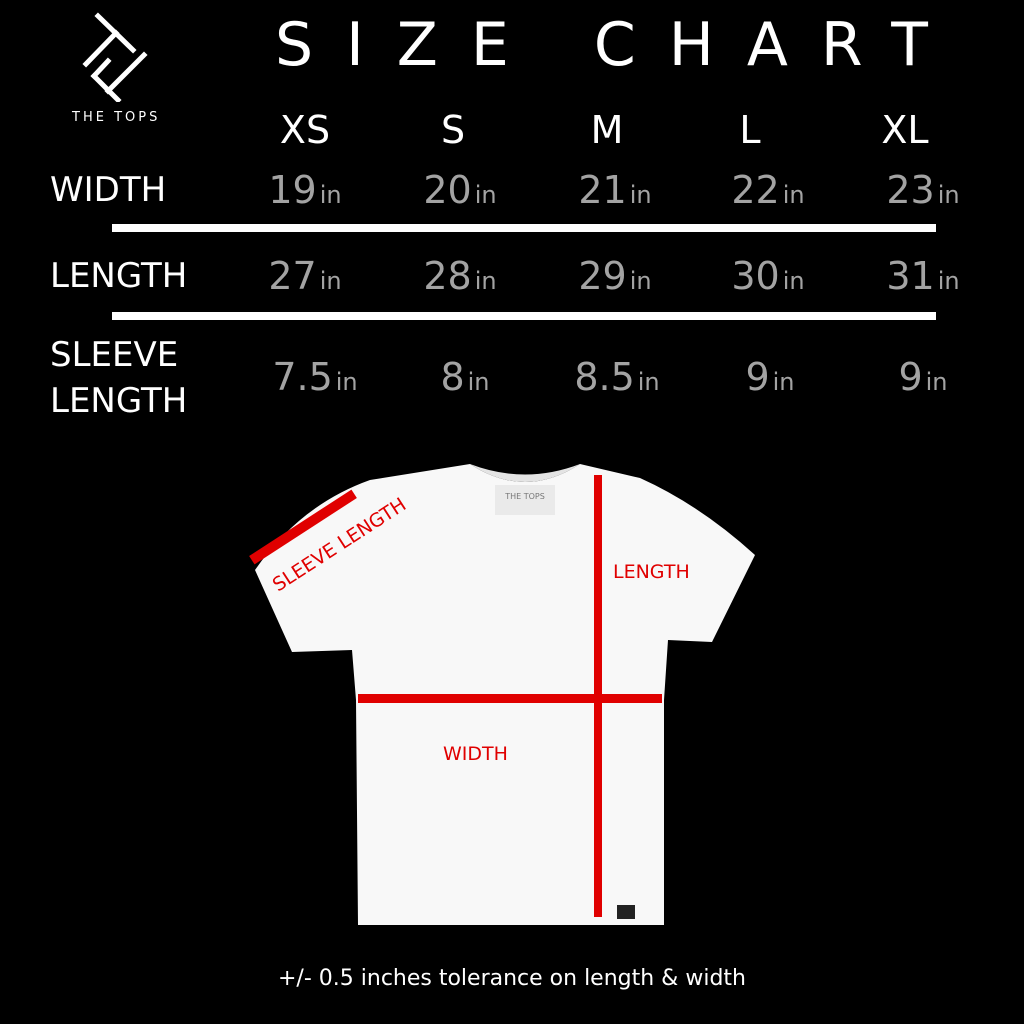 The height and width of the screenshot is (1024, 1024). I want to click on value-length-xs: 27 in, so click(305, 276).